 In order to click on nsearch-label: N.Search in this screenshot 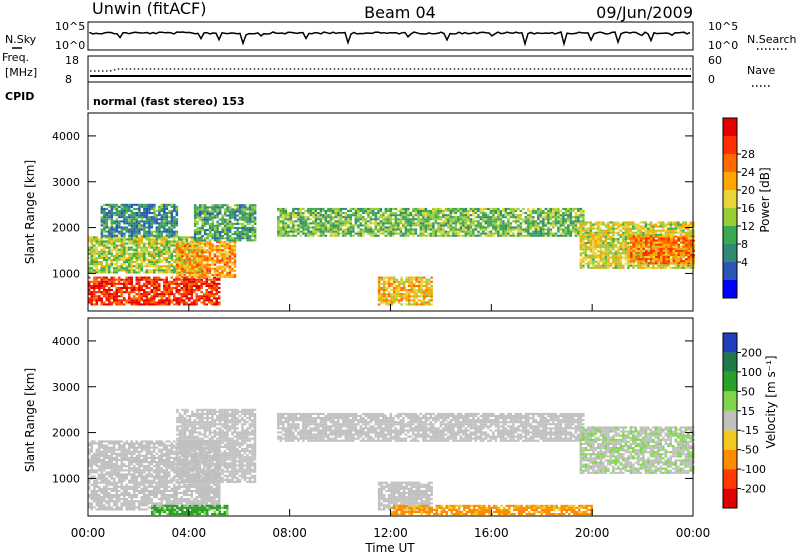, I will do `click(772, 39)`.